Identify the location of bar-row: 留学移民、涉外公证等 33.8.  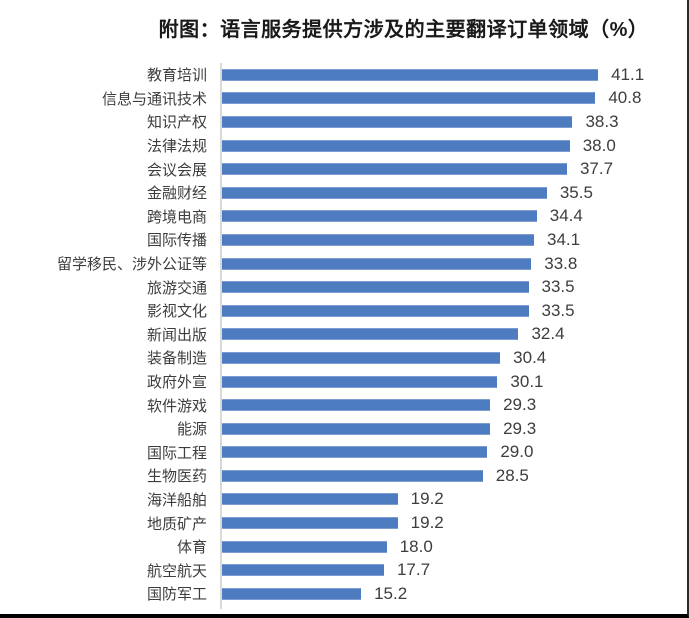
(343, 264).